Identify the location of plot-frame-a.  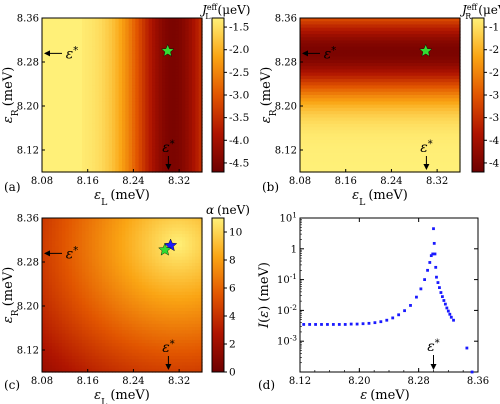
(122, 95).